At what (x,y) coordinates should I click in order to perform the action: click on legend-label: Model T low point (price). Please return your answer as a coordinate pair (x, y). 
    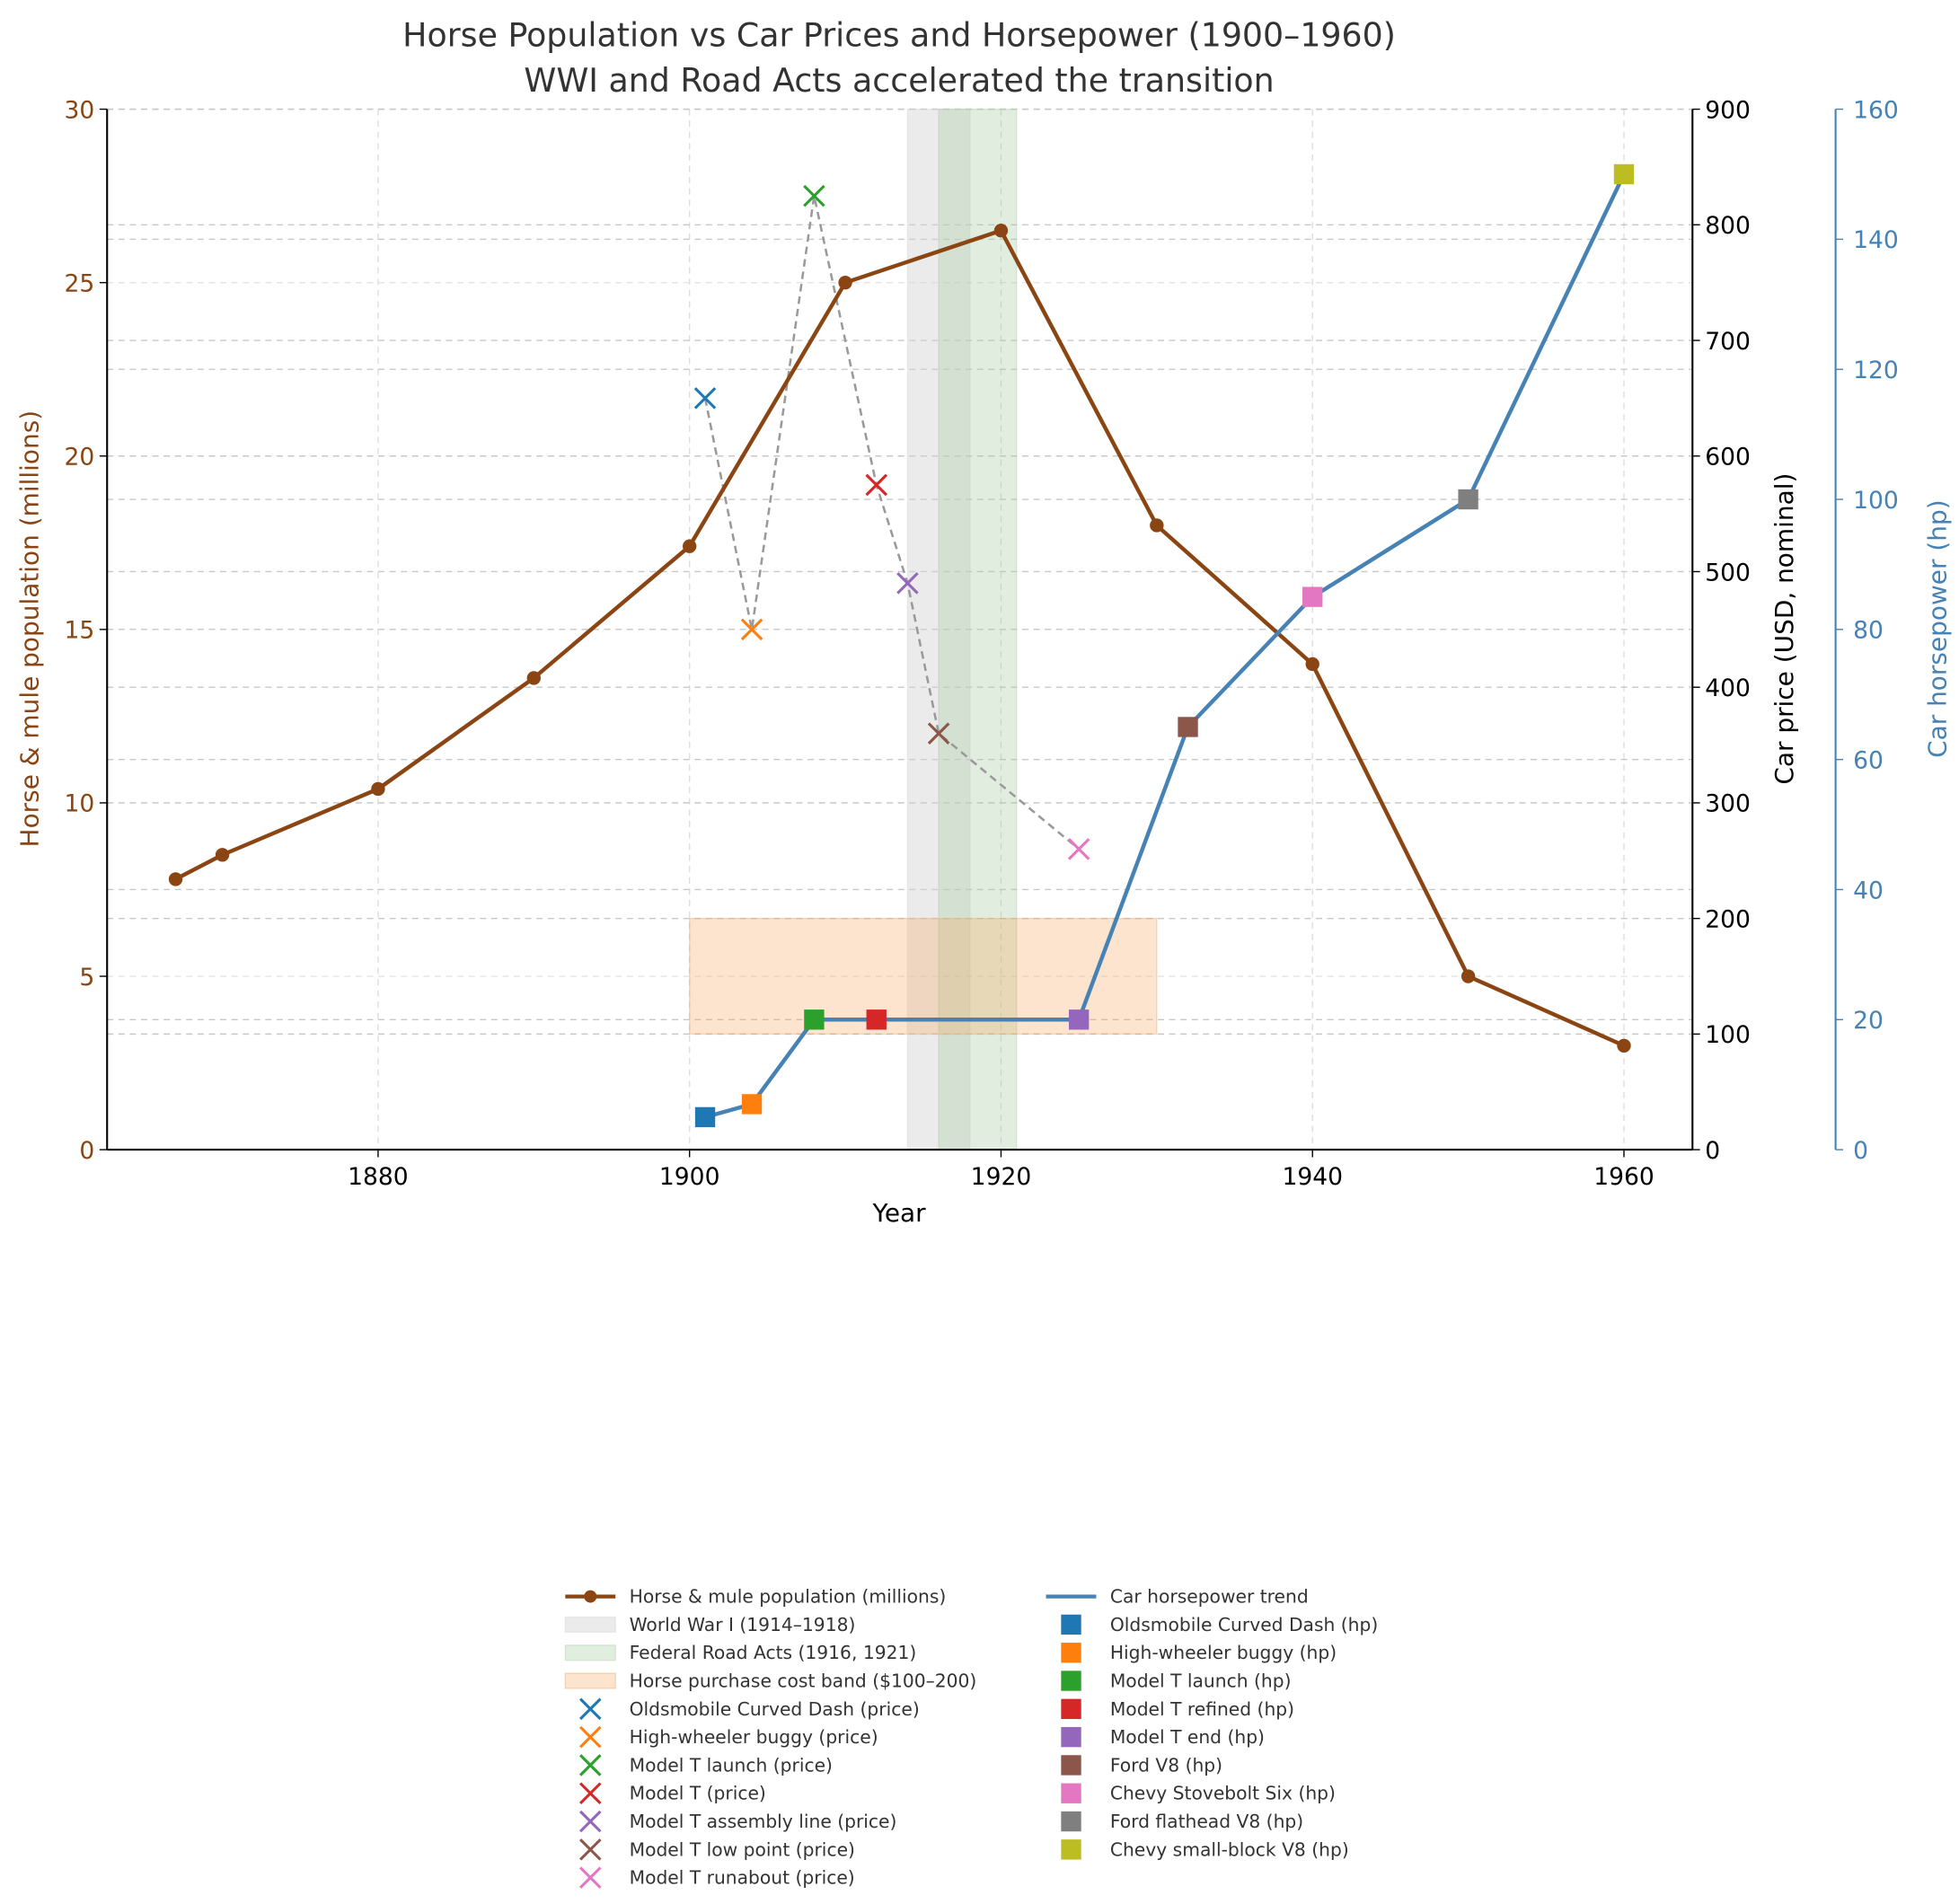
    Looking at the image, I should click on (742, 1849).